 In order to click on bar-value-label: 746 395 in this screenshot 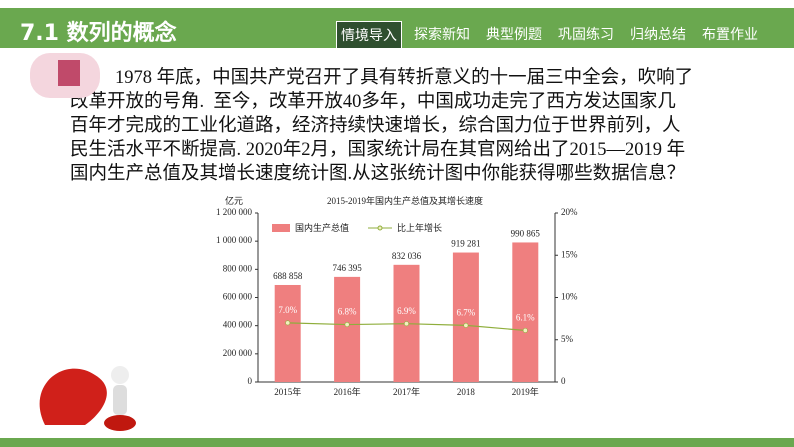, I will do `click(347, 268)`.